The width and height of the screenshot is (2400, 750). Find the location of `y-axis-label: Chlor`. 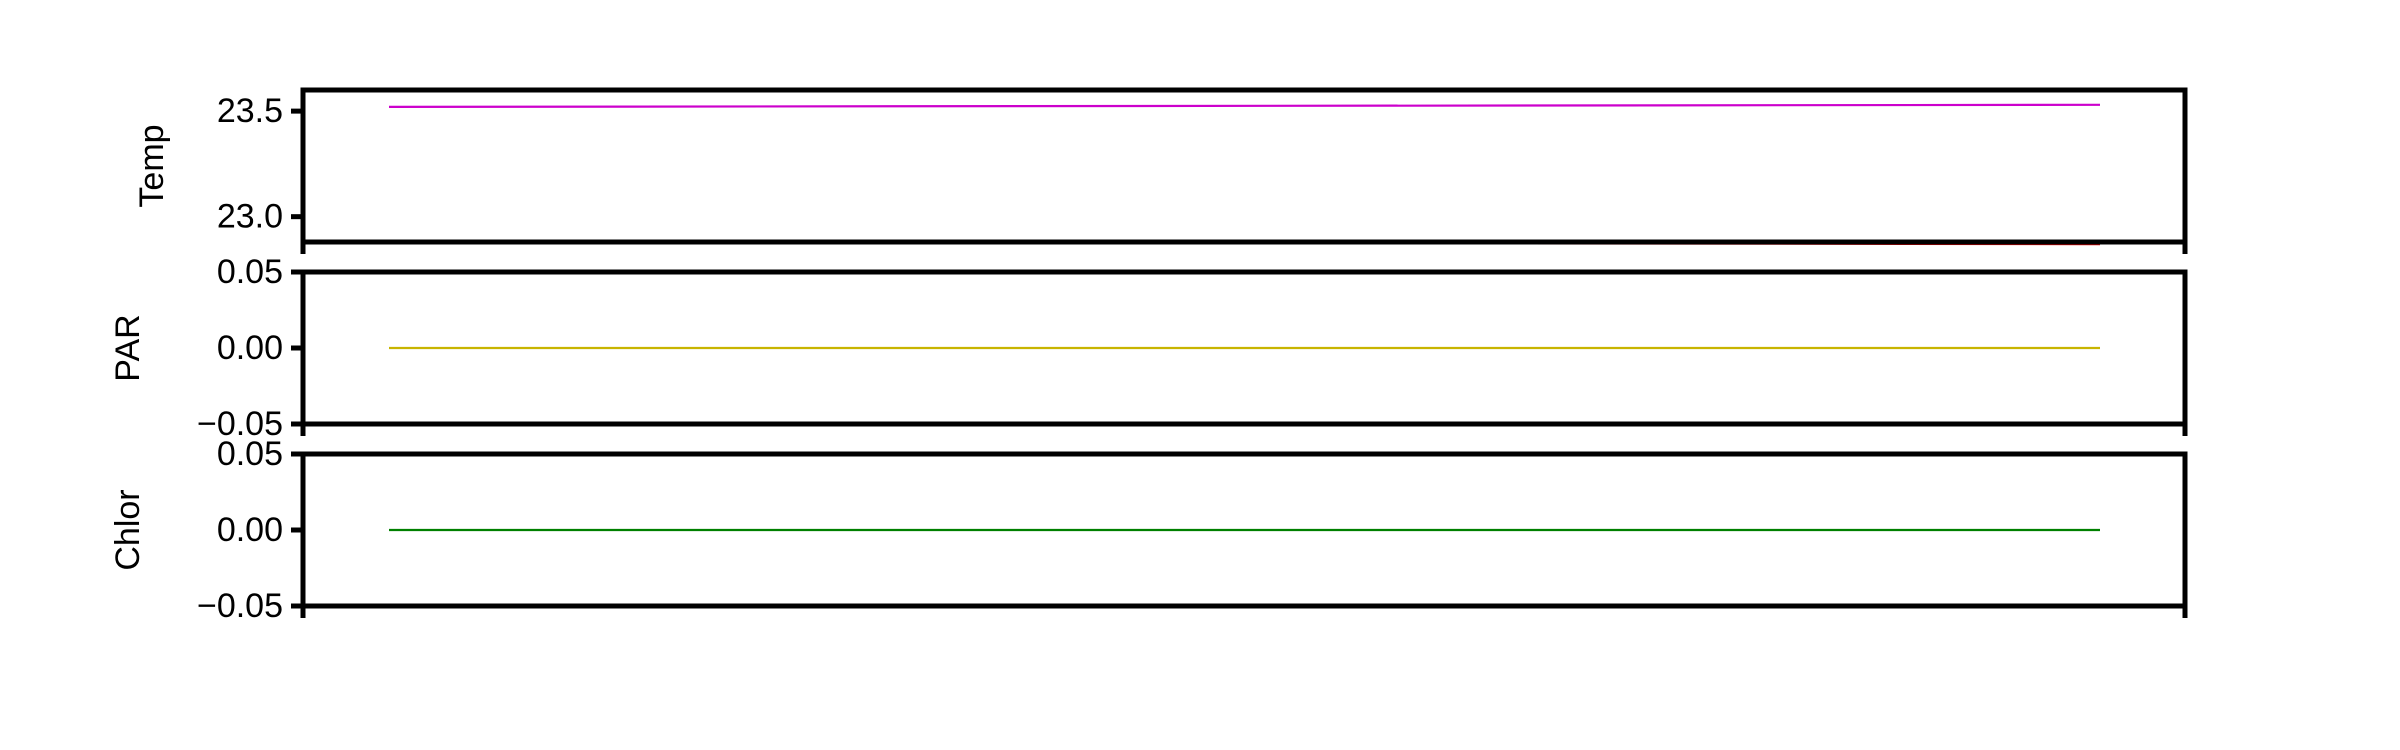

y-axis-label: Chlor is located at coordinates (128, 529).